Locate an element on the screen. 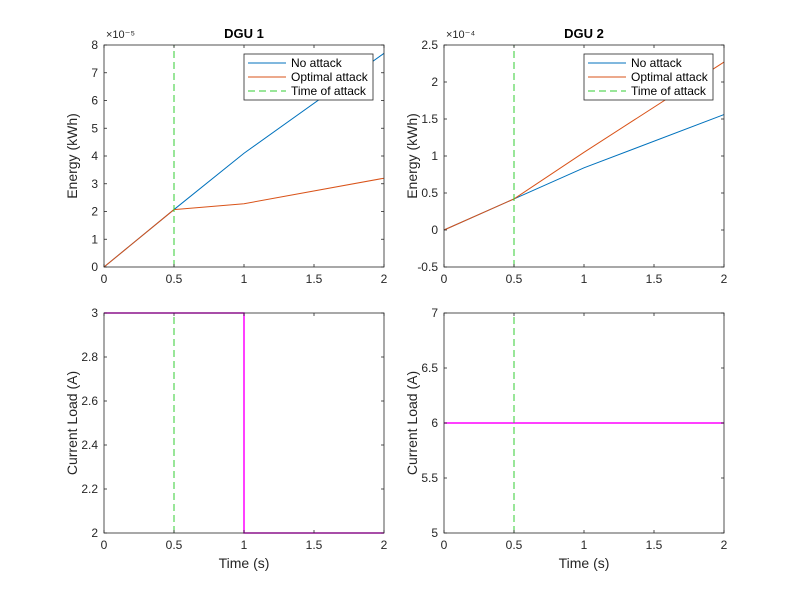  y-tick-label: 2.8 is located at coordinates (89, 357).